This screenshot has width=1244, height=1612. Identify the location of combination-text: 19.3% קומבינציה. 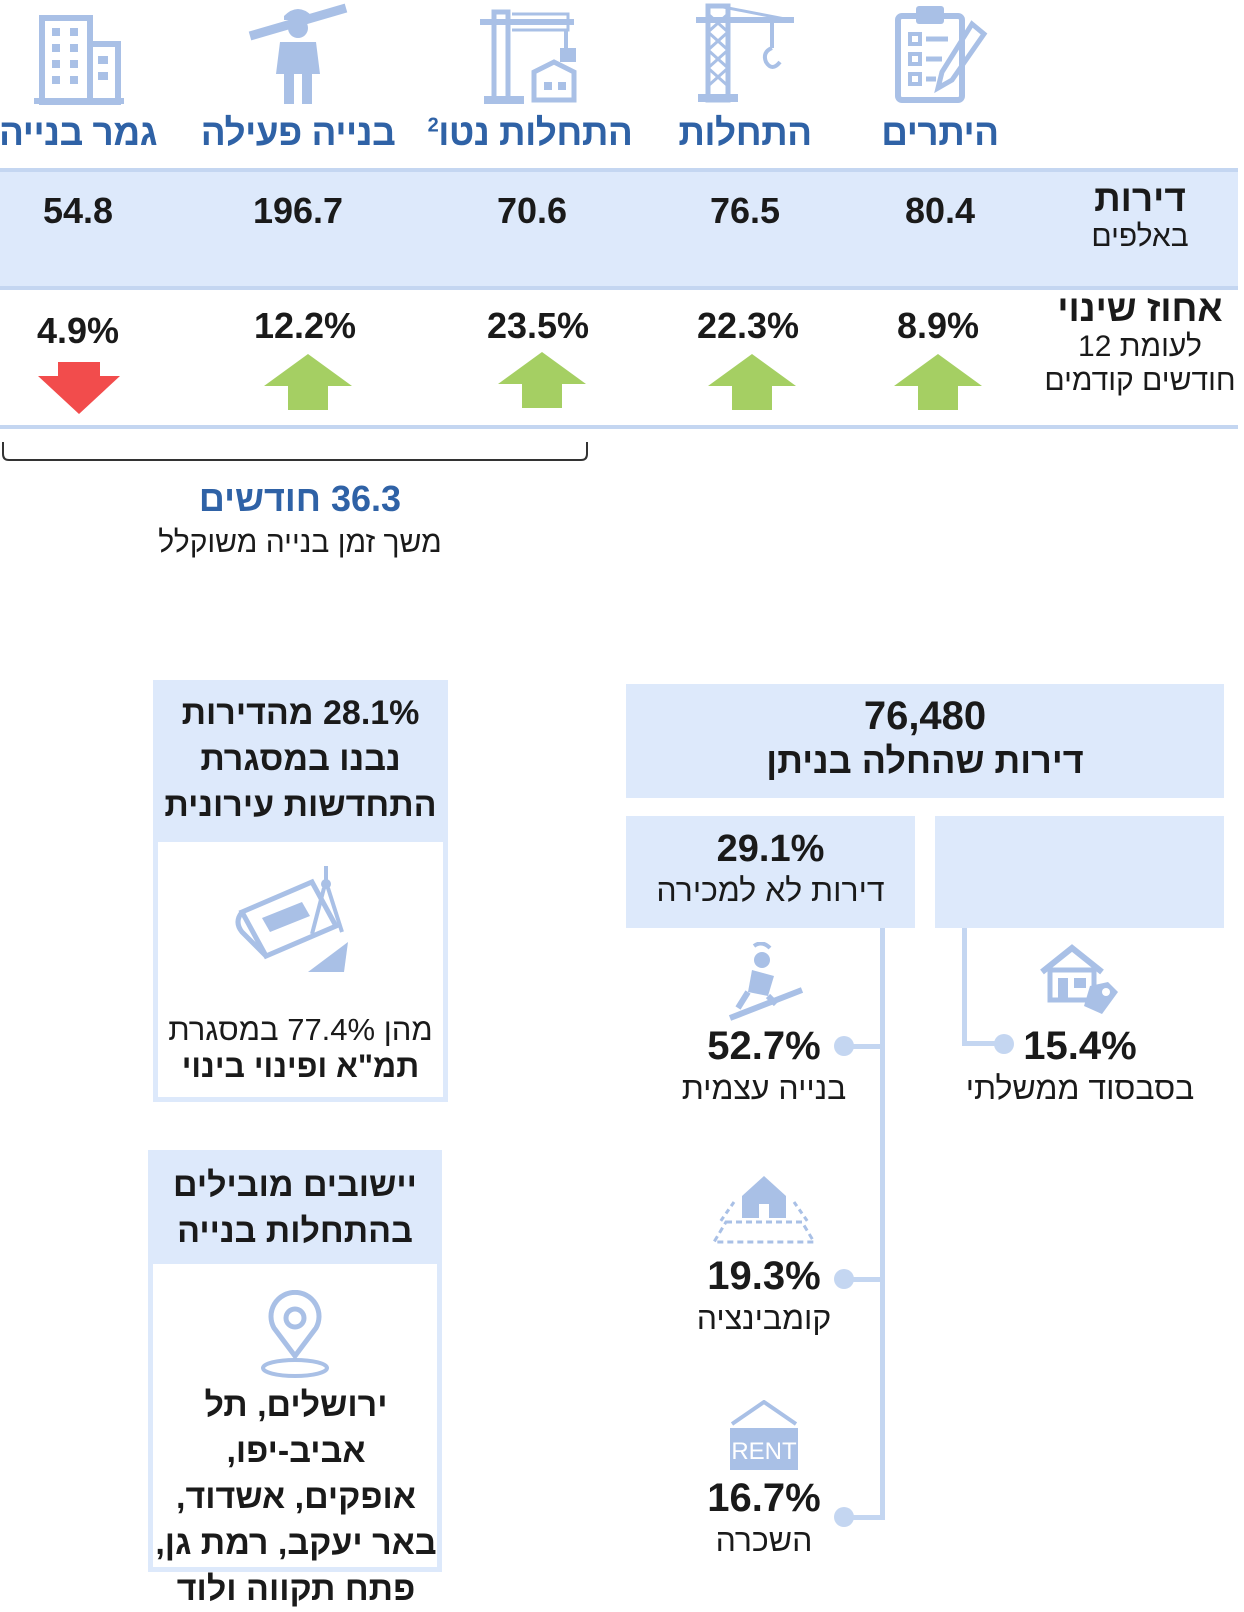
(764, 1294).